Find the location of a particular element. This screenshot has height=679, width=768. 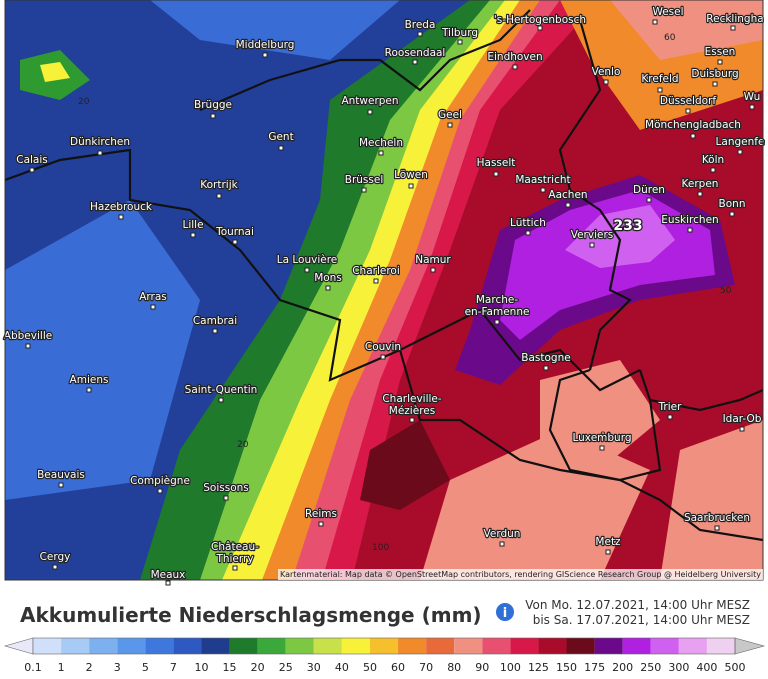

city-label: Gent is located at coordinates (280, 137).